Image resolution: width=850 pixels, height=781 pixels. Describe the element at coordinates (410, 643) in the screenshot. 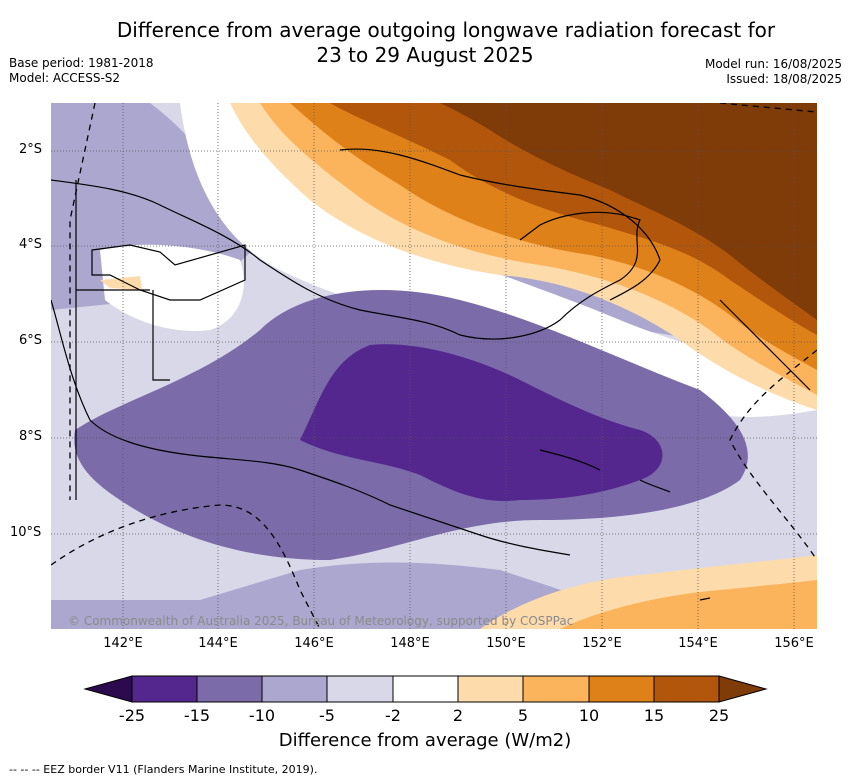

I see `lon-tick: 148°E` at that location.